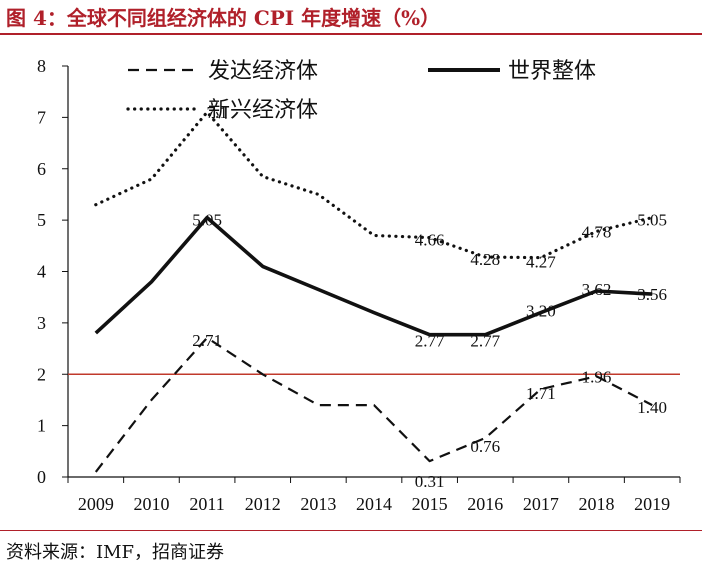 This screenshot has height=567, width=702. Describe the element at coordinates (541, 393) in the screenshot. I see `data-label: 1.71` at that location.